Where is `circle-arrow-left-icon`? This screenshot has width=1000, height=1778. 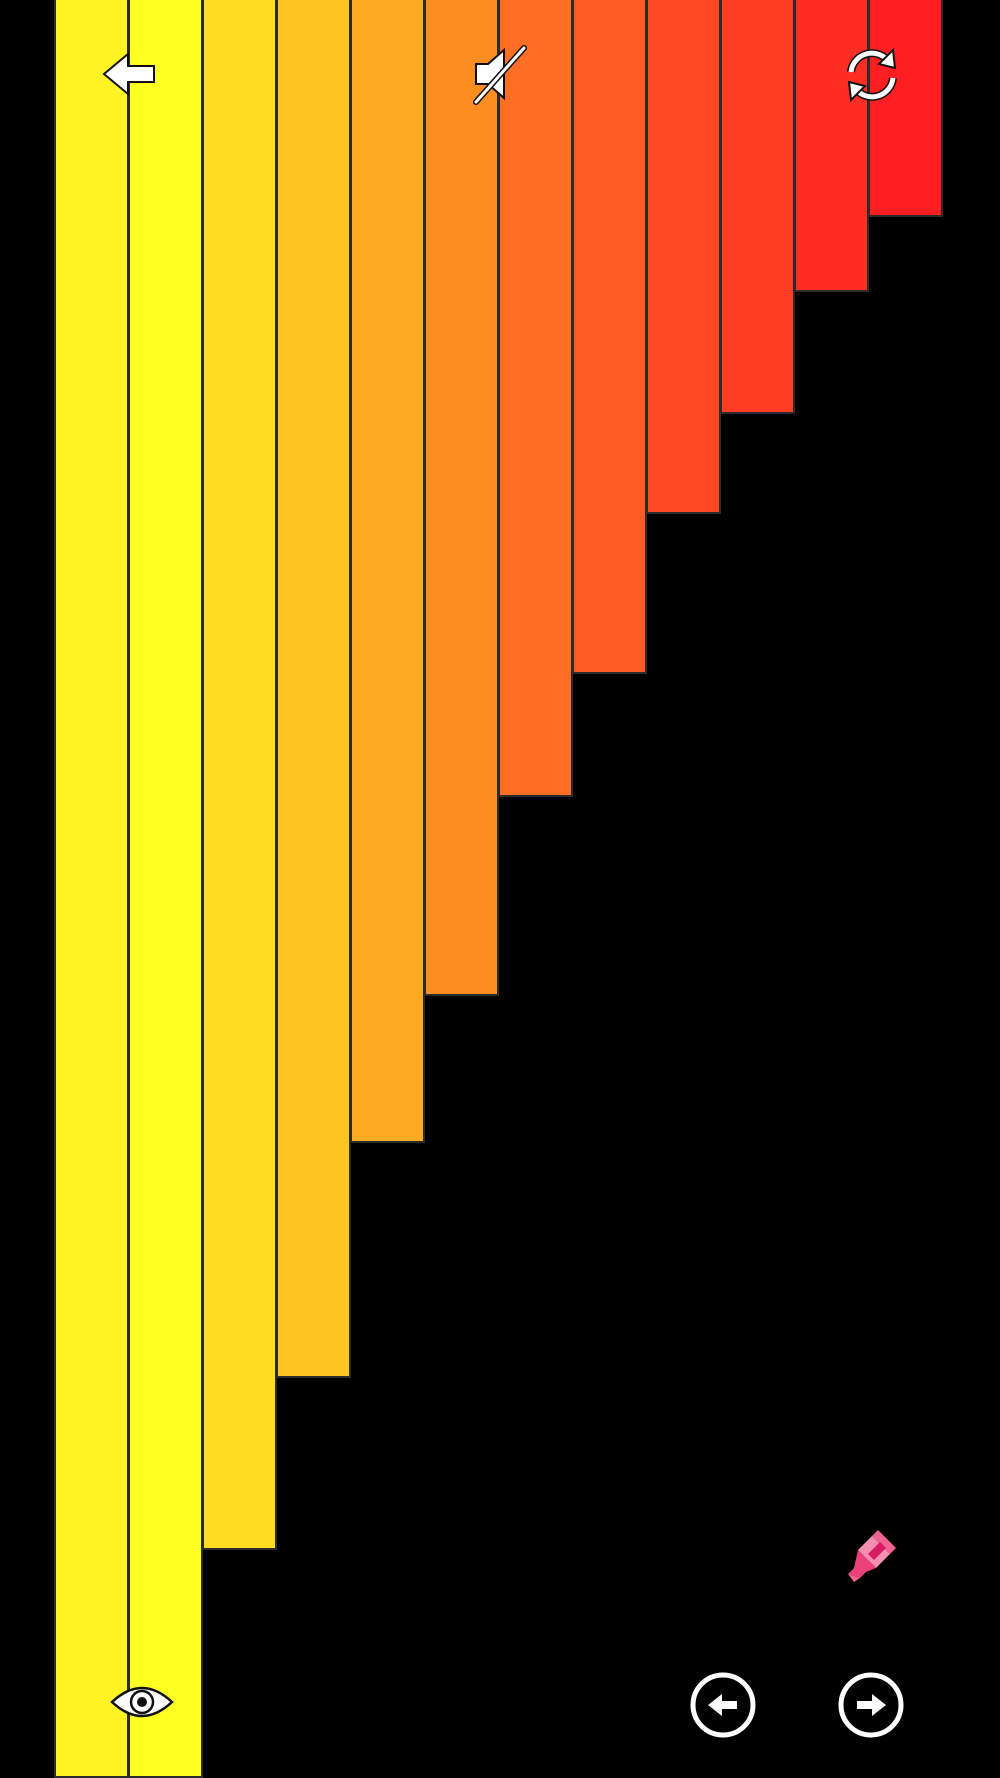 circle-arrow-left-icon is located at coordinates (723, 1705).